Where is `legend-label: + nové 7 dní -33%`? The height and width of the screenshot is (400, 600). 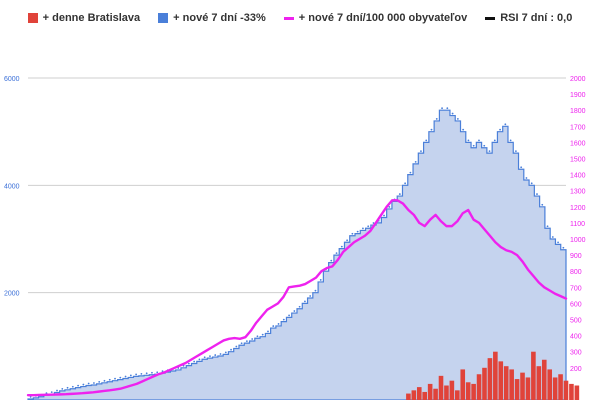
legend-label: + nové 7 dní -33% is located at coordinates (219, 18).